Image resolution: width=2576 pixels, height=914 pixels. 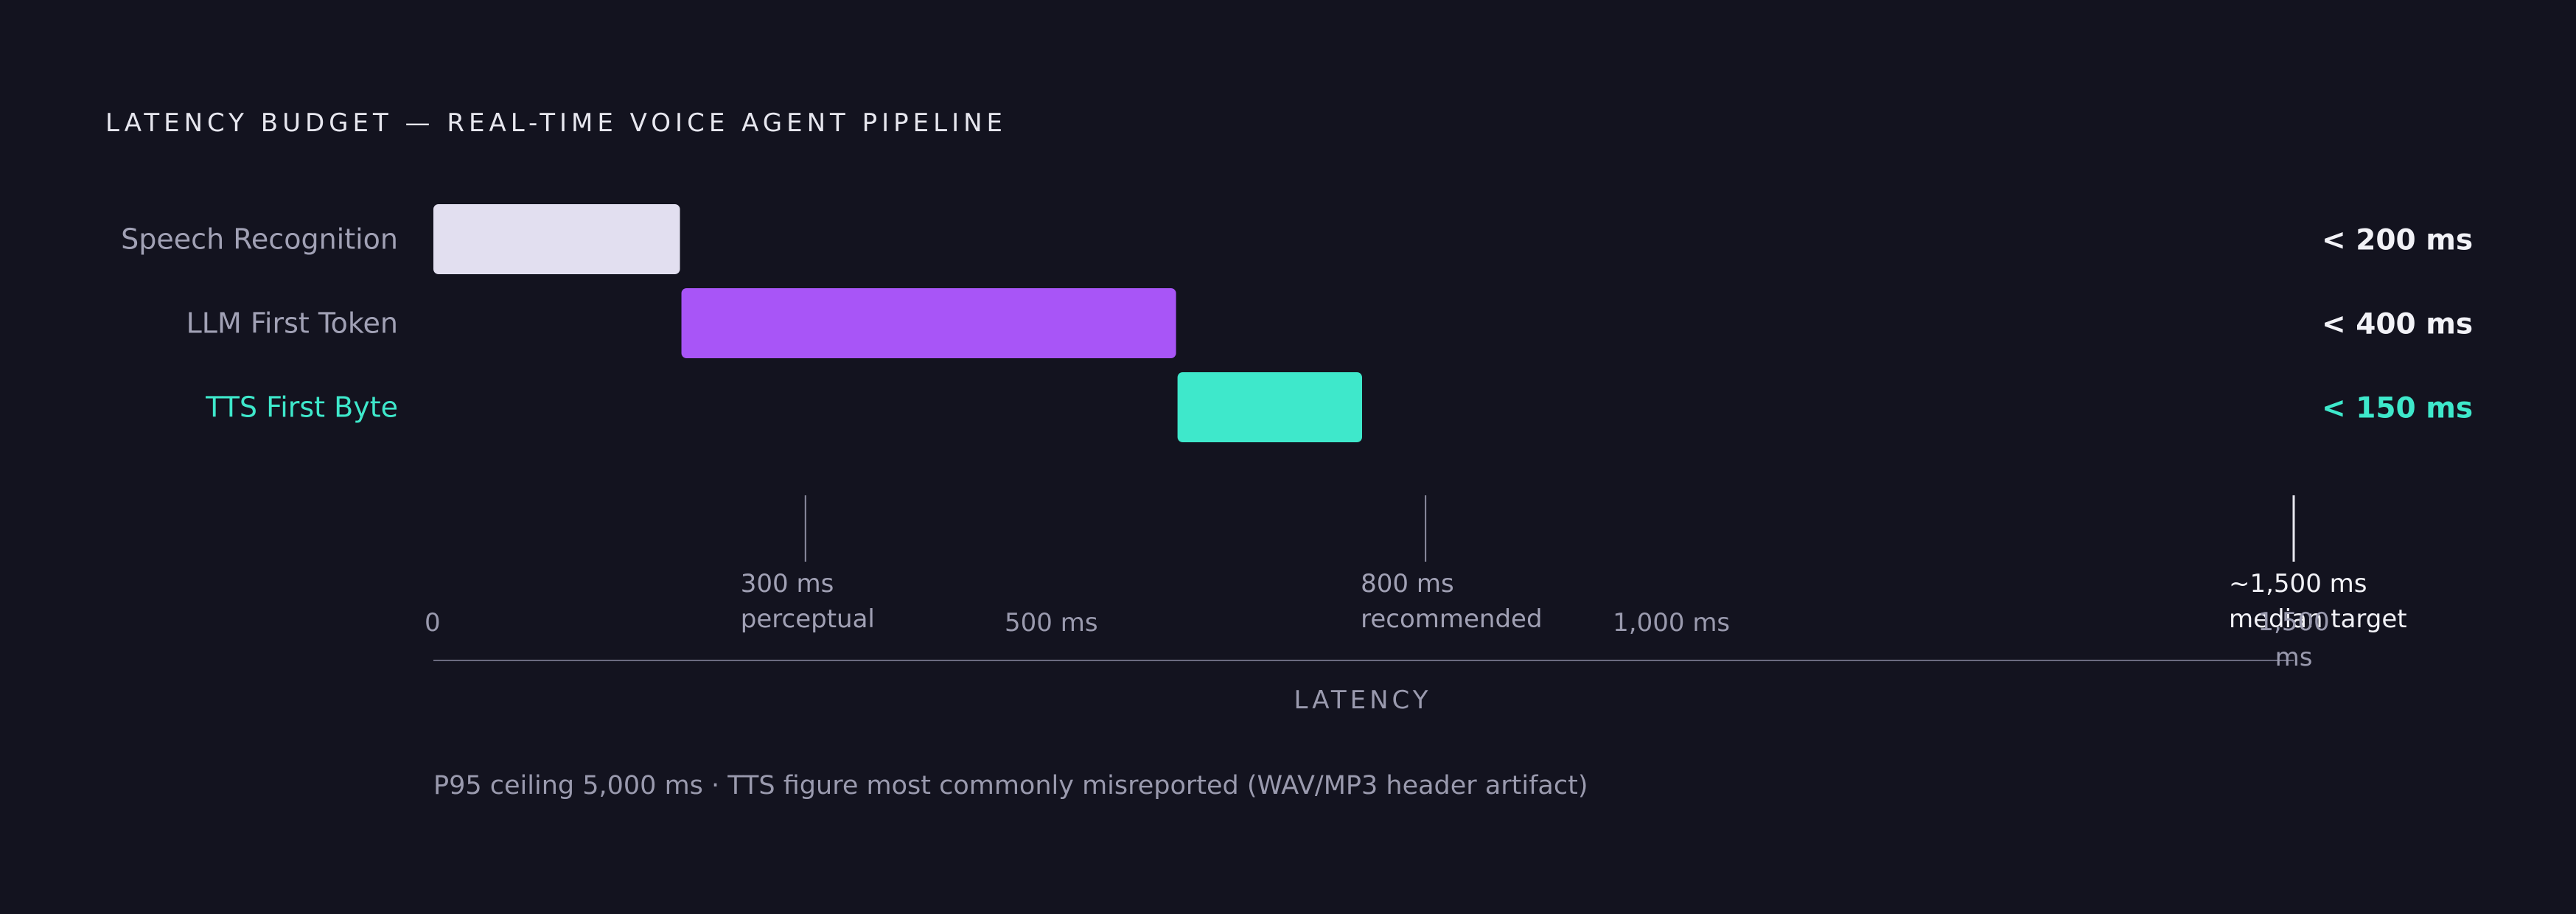 I want to click on x-axis-title: LATENCY, so click(x=1363, y=700).